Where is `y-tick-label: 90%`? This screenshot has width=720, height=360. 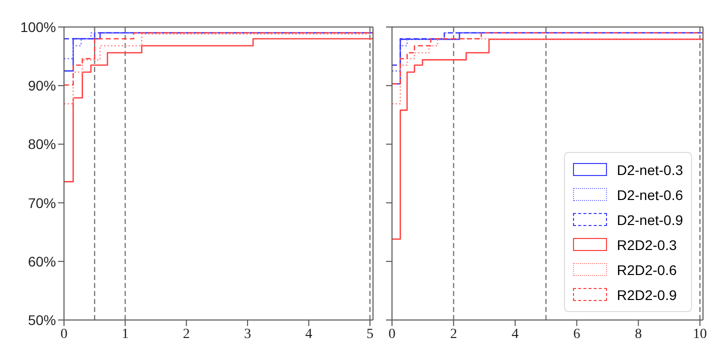 y-tick-label: 90% is located at coordinates (42, 86).